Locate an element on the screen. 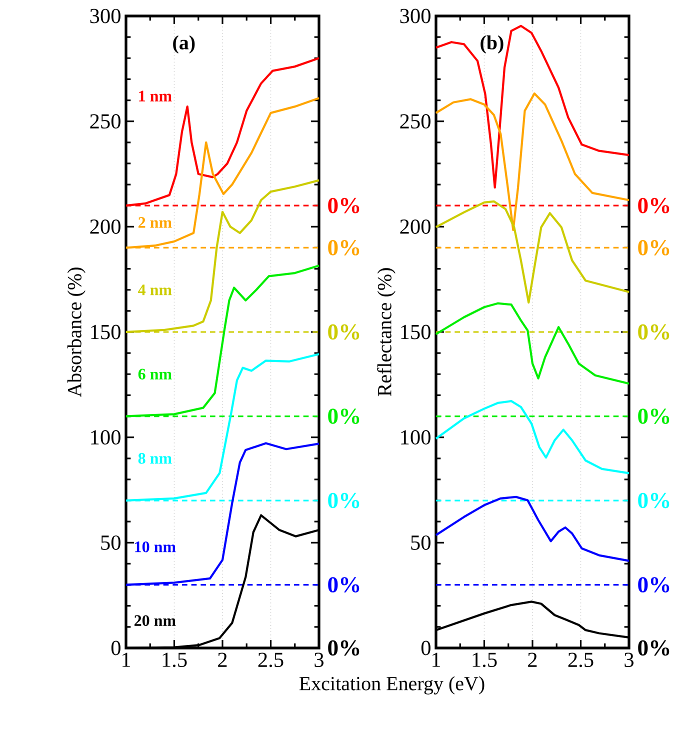 The height and width of the screenshot is (749, 677). text: 8 nm is located at coordinates (155, 458).